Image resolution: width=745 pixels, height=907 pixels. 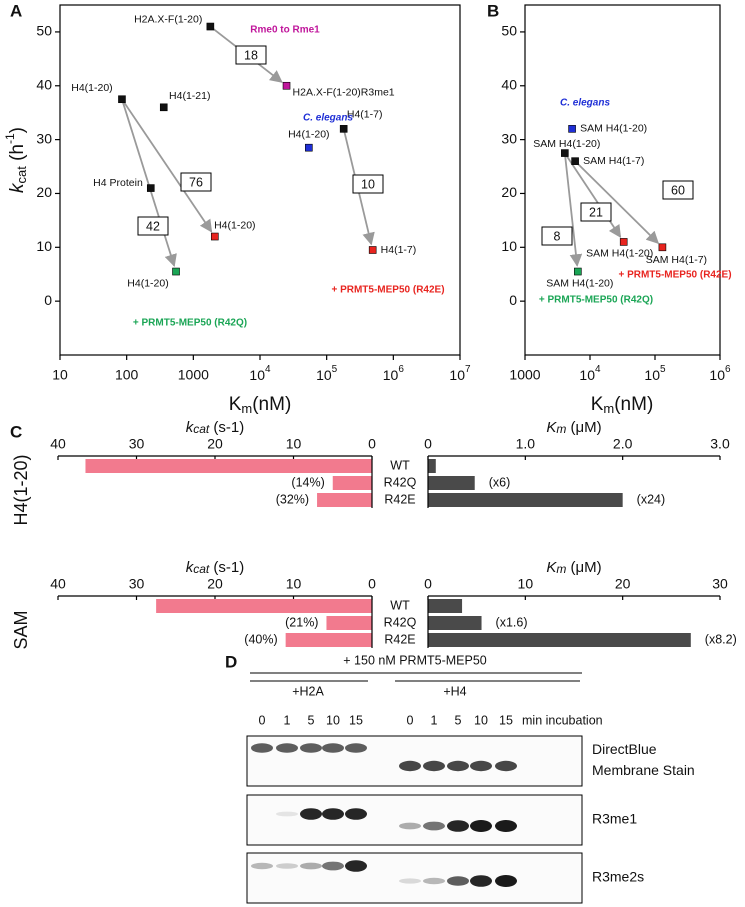 I want to click on lane-label: 0, so click(x=262, y=720).